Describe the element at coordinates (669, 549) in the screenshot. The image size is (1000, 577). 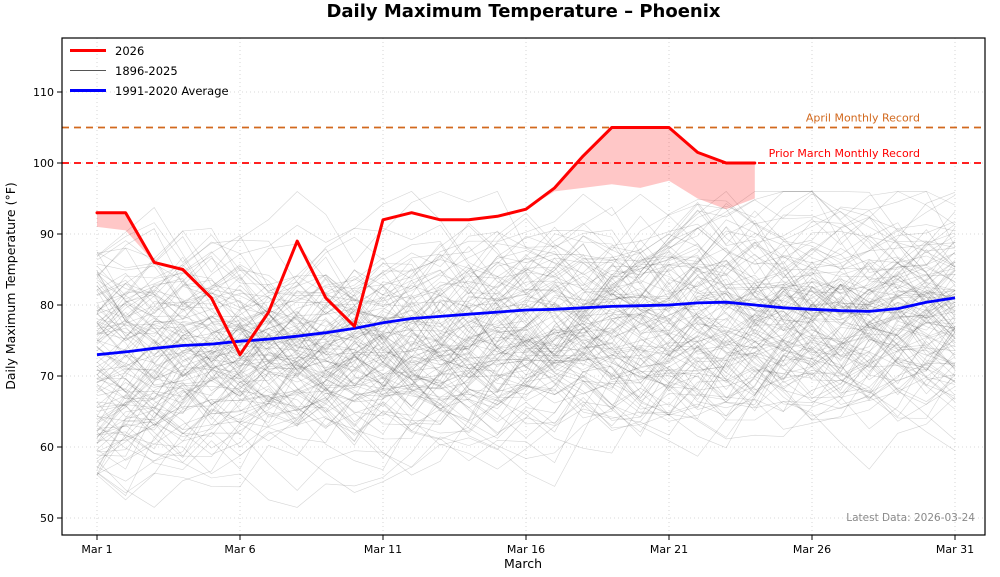
I see `x-tick-label: Mar 21` at that location.